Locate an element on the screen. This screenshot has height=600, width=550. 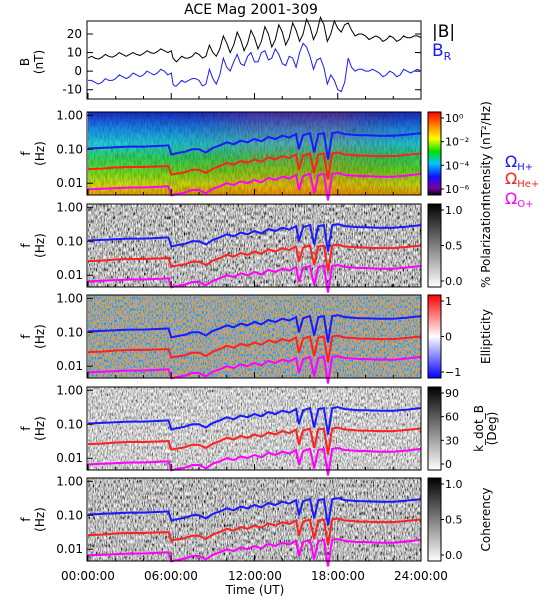
intensity-colorbar-tick-label-1: 10⁻² is located at coordinates (457, 142).